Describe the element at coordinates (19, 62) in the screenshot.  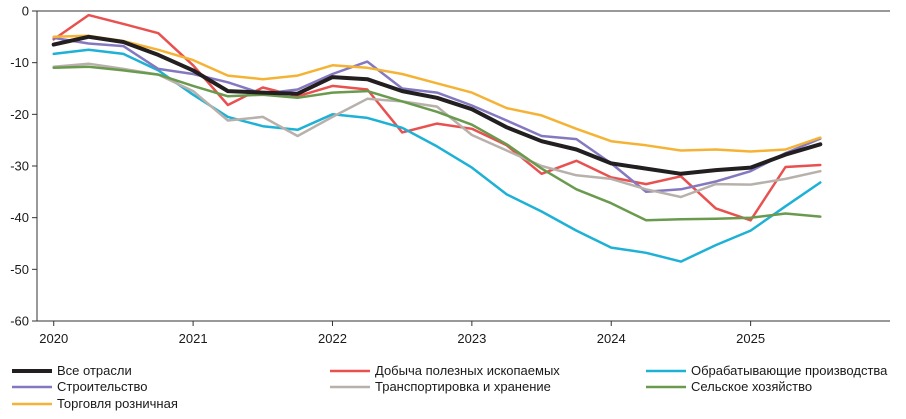
I see `y-tick-label: -10` at that location.